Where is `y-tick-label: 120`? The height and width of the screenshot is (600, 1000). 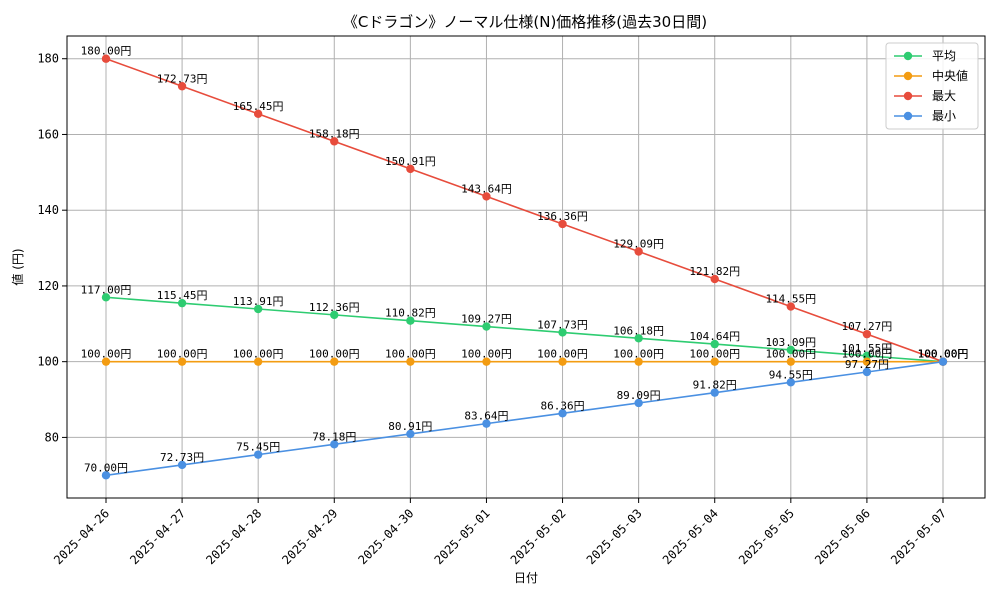
y-tick-label: 120 is located at coordinates (48, 286).